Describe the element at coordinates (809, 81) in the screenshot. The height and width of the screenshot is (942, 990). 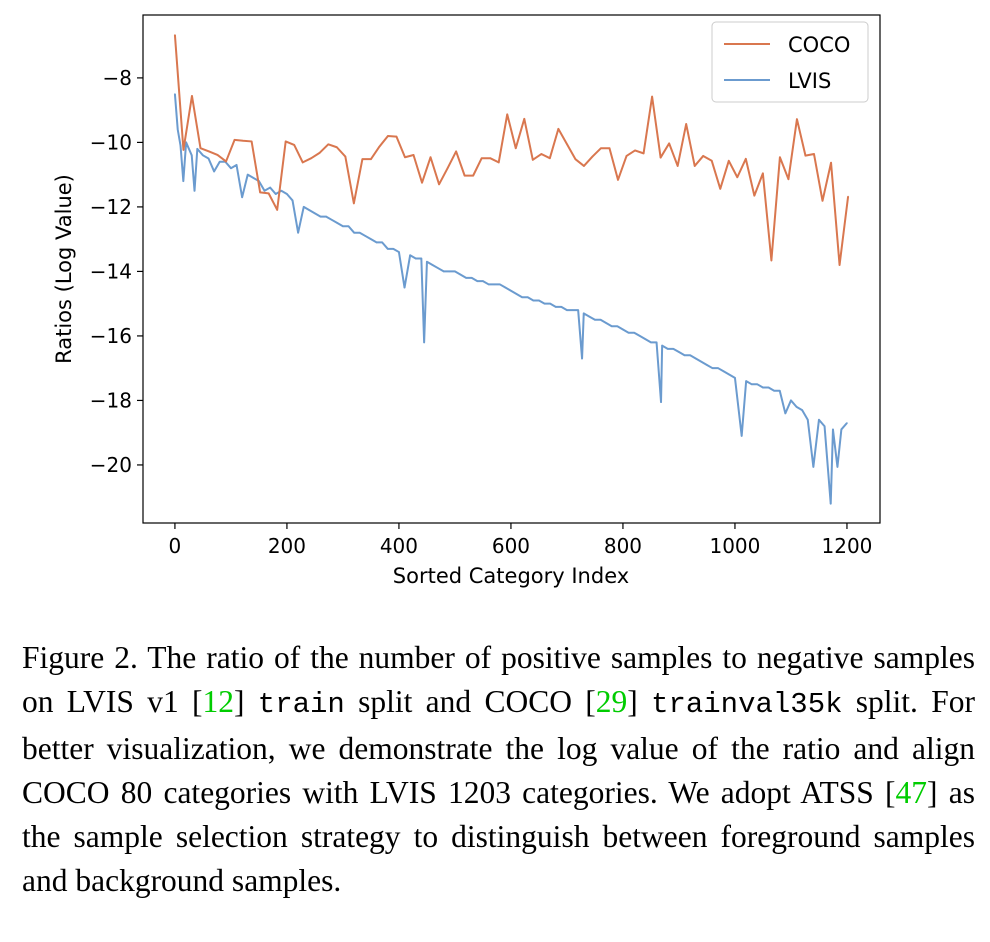
I see `legend-label-lvis: LVIS` at that location.